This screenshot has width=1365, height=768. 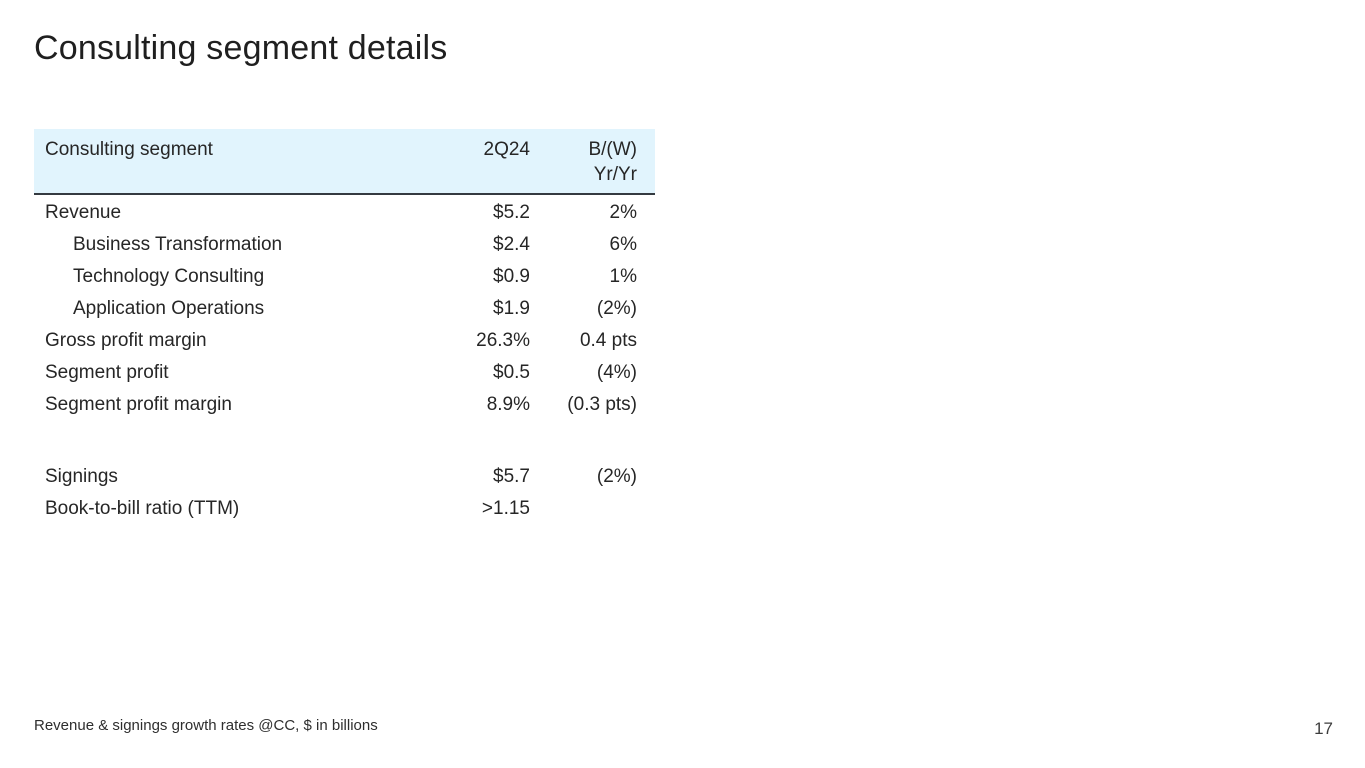 What do you see at coordinates (608, 340) in the screenshot?
I see `row-value-yoy: 0.4 pts` at bounding box center [608, 340].